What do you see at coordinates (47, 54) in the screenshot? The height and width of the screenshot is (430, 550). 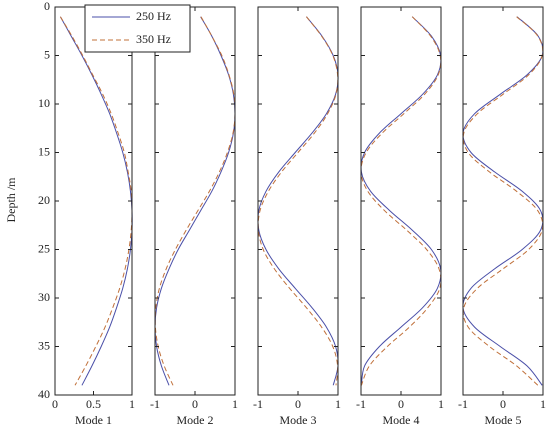 I see `y-tick-label: 5` at bounding box center [47, 54].